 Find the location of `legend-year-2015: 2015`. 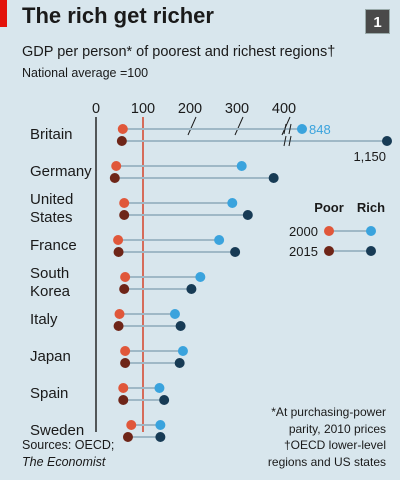

legend-year-2015: 2015 is located at coordinates (303, 251).